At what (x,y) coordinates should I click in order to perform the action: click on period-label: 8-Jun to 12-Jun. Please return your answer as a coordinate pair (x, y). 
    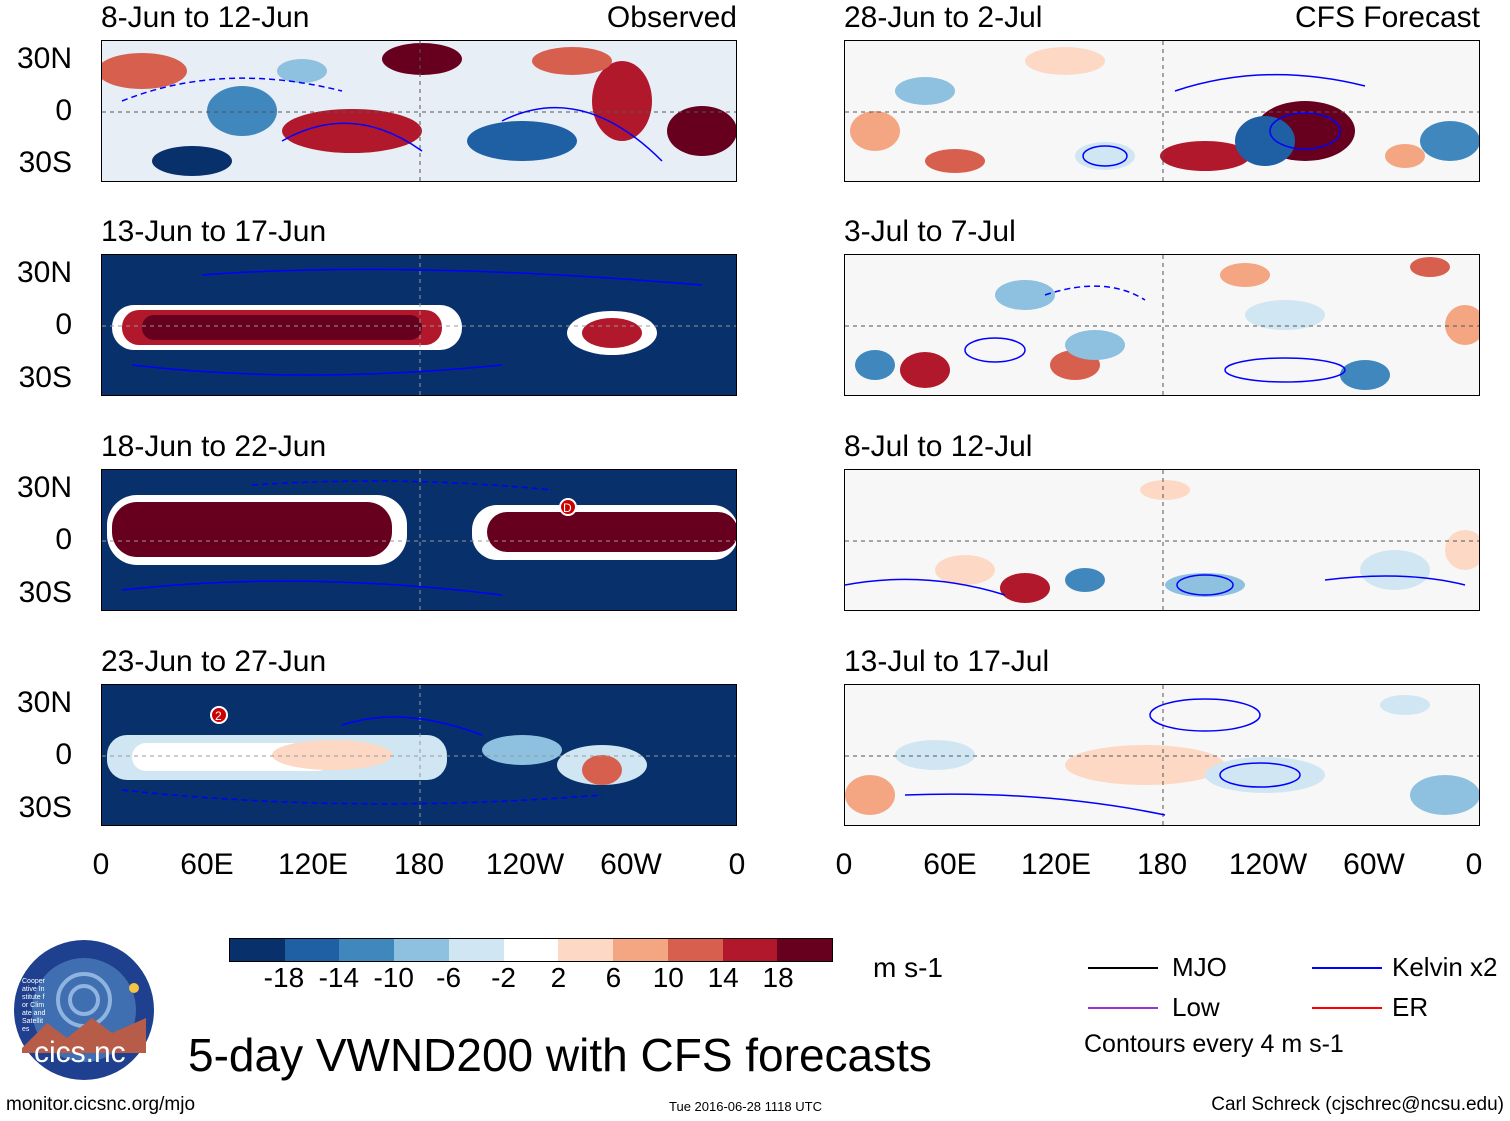
    Looking at the image, I should click on (205, 17).